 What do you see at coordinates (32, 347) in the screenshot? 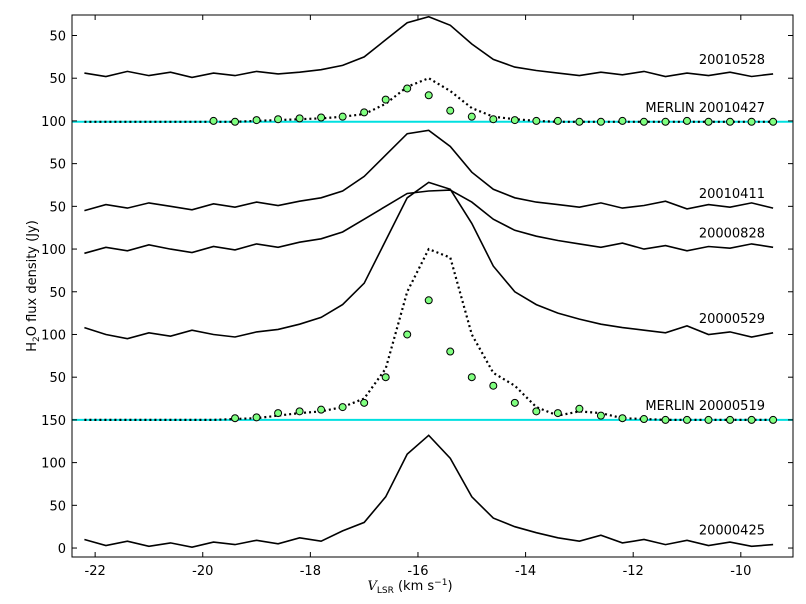
I see `y-label-h: H` at bounding box center [32, 347].